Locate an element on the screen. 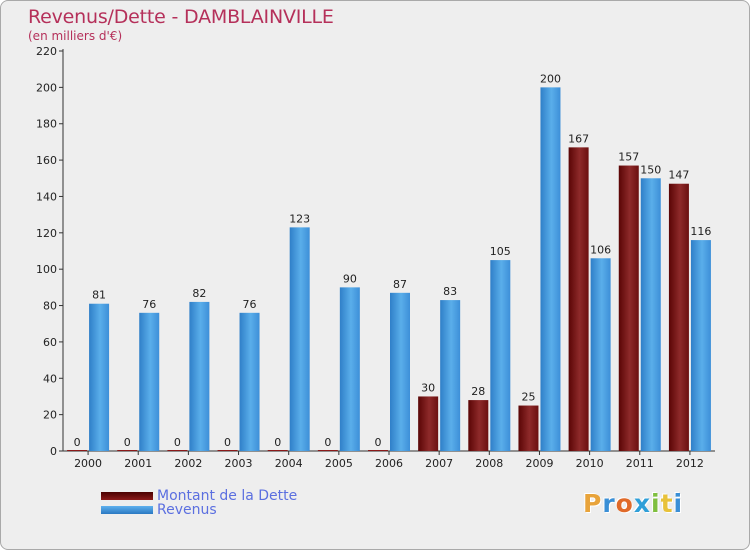 The image size is (750, 550). x-tick-label: 2010 is located at coordinates (590, 463).